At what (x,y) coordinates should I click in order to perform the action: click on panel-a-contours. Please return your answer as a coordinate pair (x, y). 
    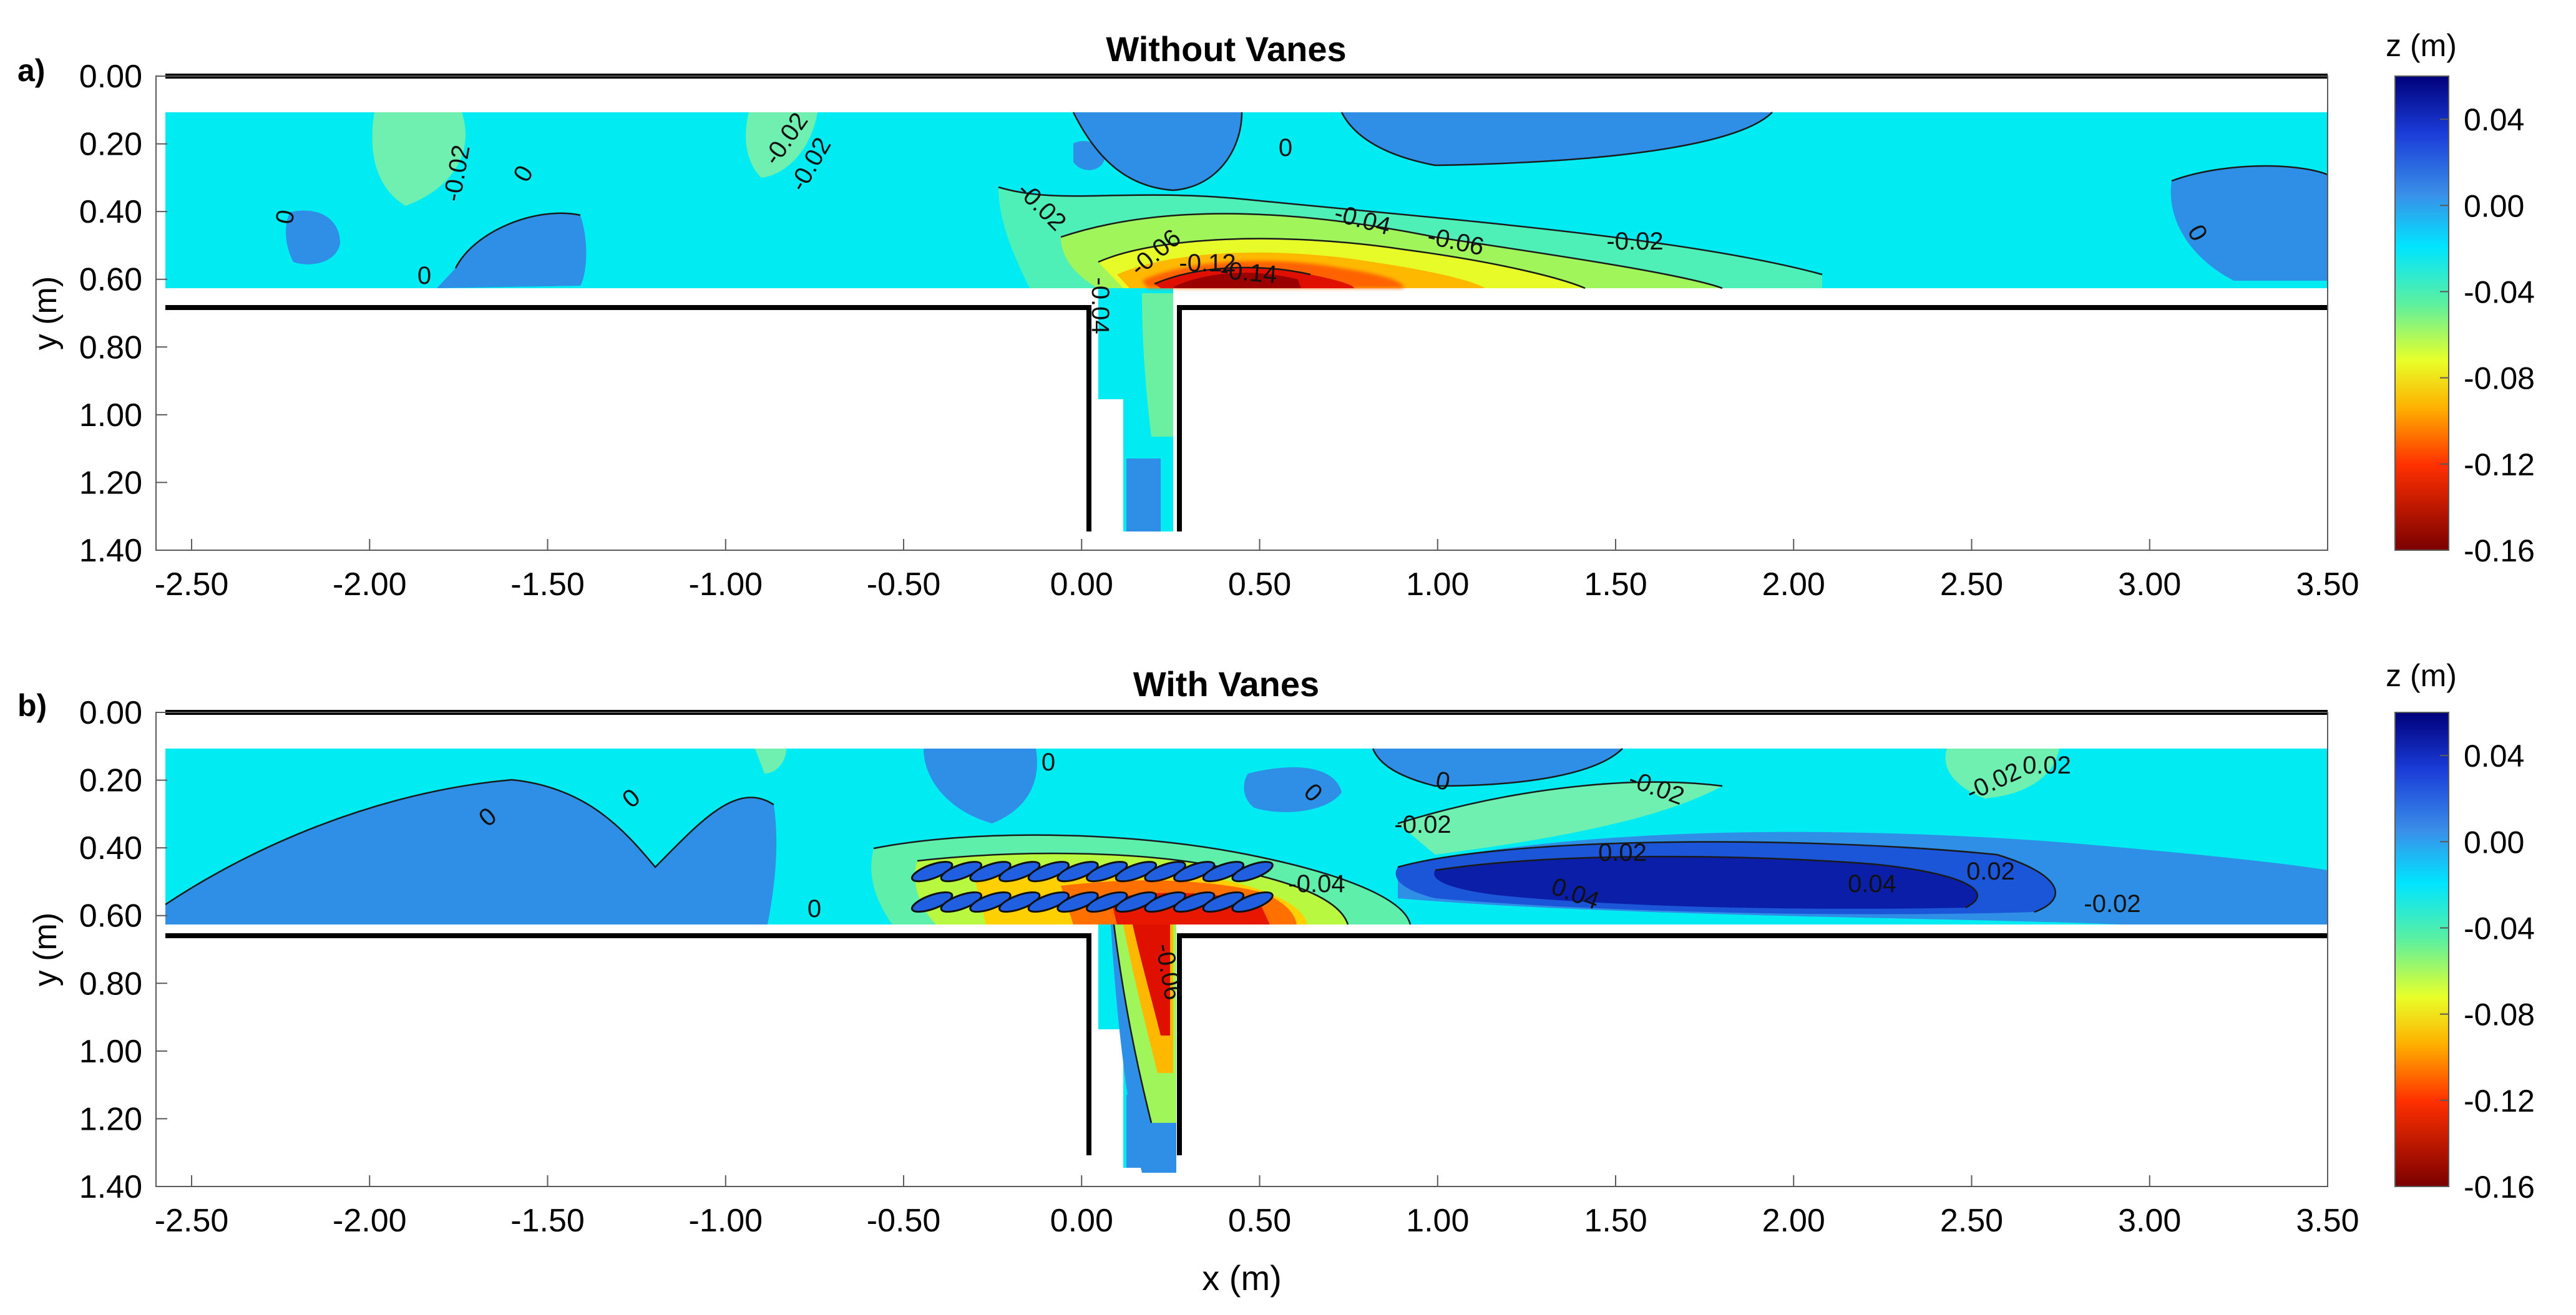
    Looking at the image, I should click on (1391, 200).